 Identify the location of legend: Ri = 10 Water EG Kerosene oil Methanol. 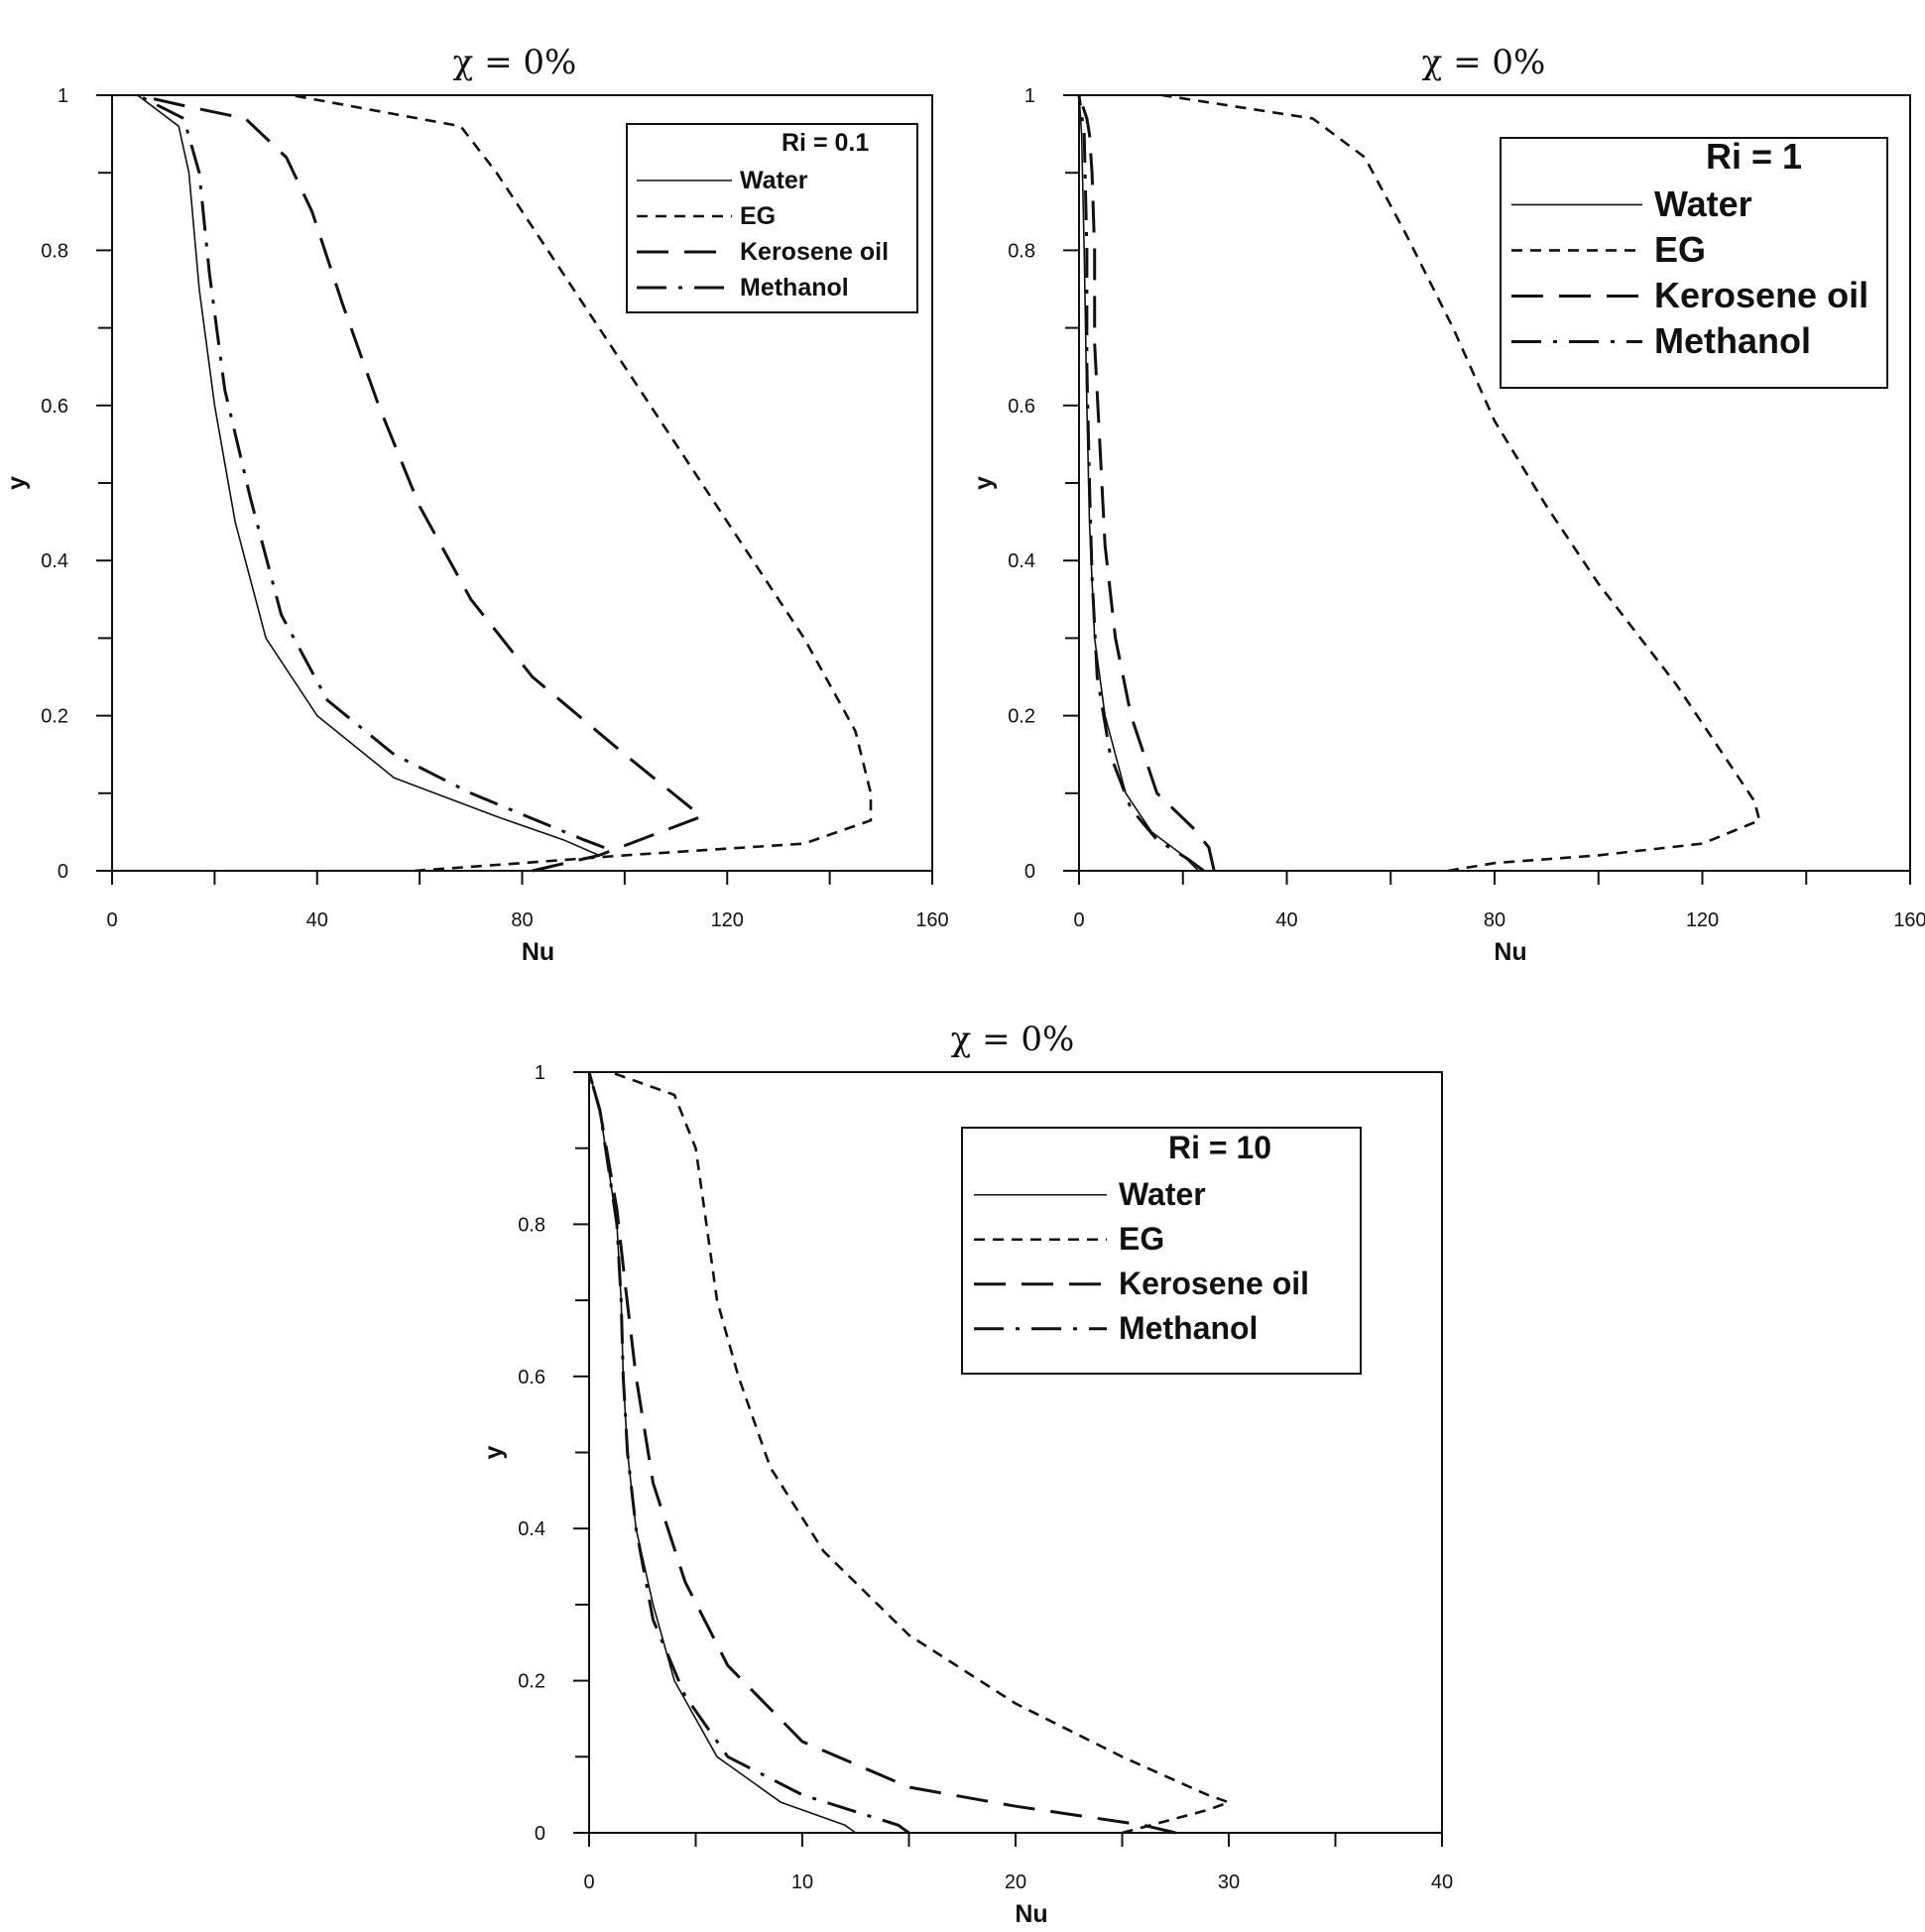
(1161, 1251).